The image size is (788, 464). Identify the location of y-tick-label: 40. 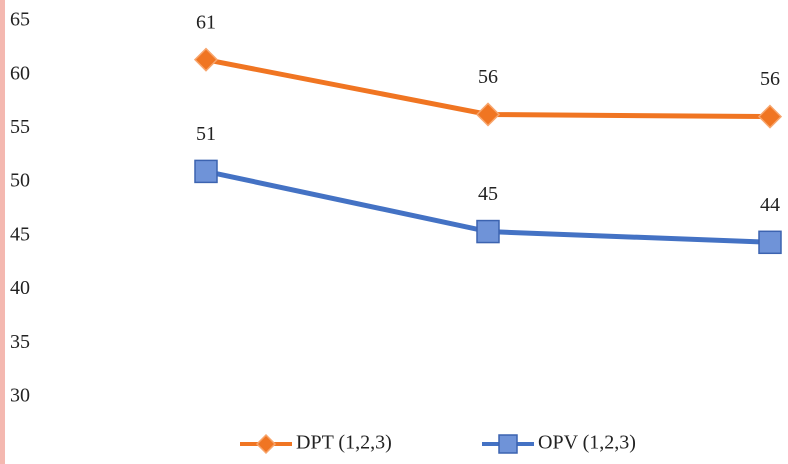
(20, 288).